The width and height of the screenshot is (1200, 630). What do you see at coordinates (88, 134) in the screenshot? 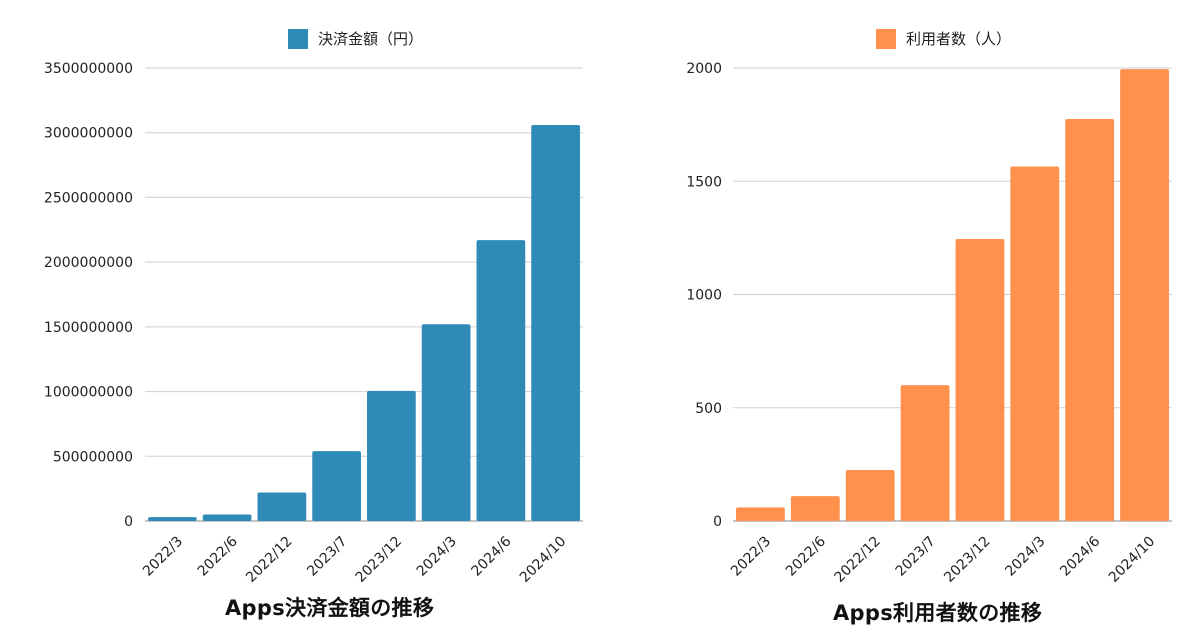
I see `y-tick-label: 3000000000` at bounding box center [88, 134].